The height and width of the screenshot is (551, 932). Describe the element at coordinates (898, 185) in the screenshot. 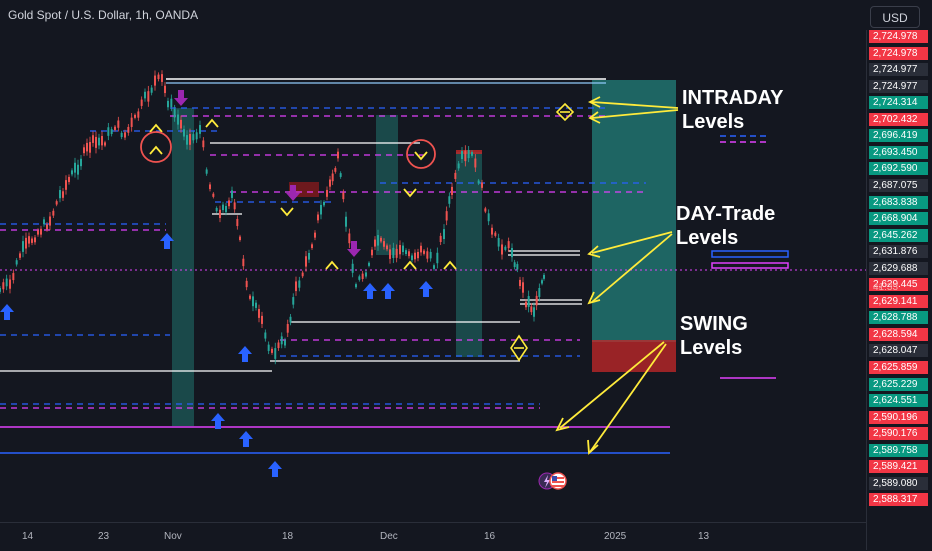

I see `price-label: 2,687.075` at that location.